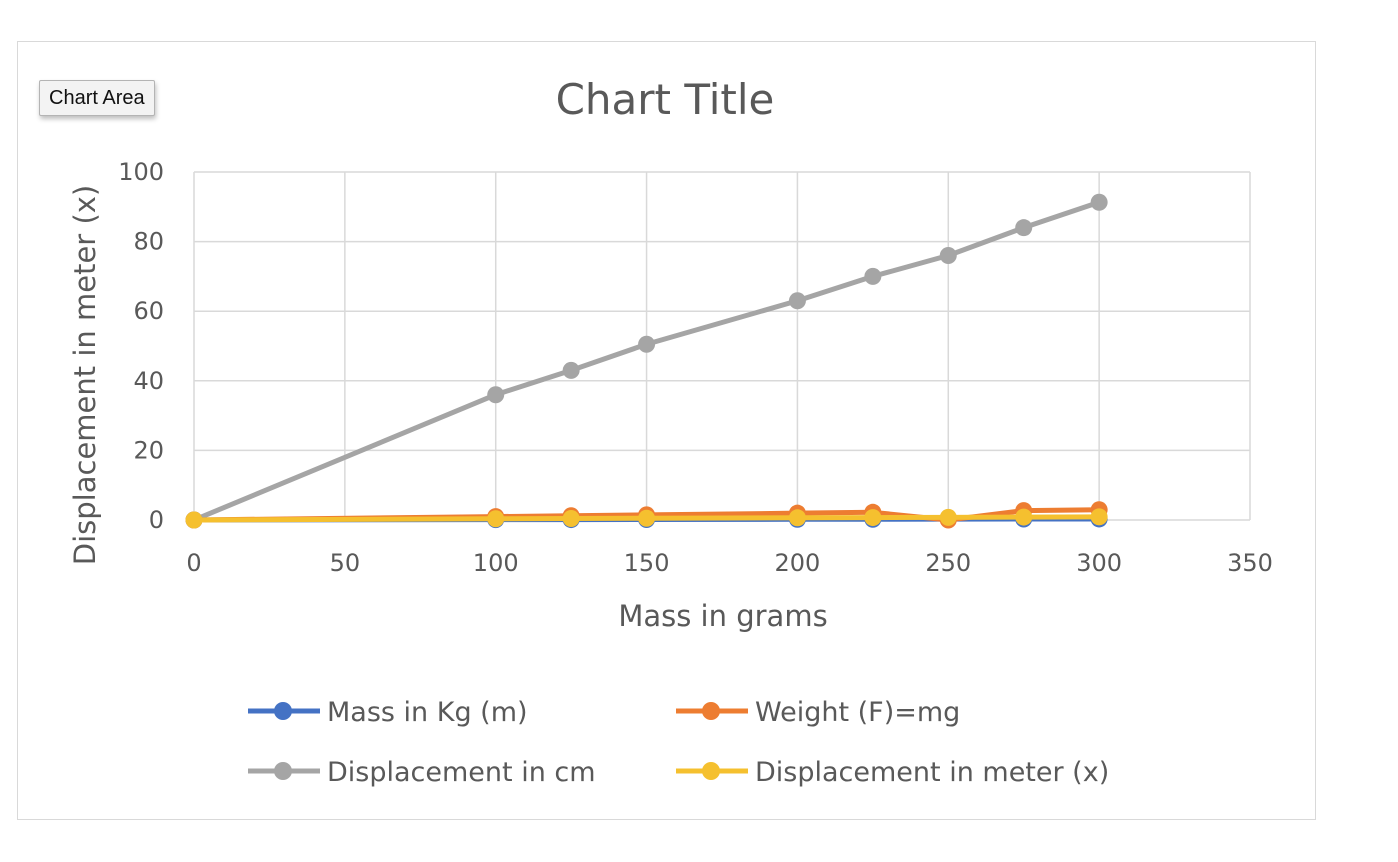 This screenshot has height=862, width=1398. What do you see at coordinates (496, 563) in the screenshot?
I see `x-tick-label: 100` at bounding box center [496, 563].